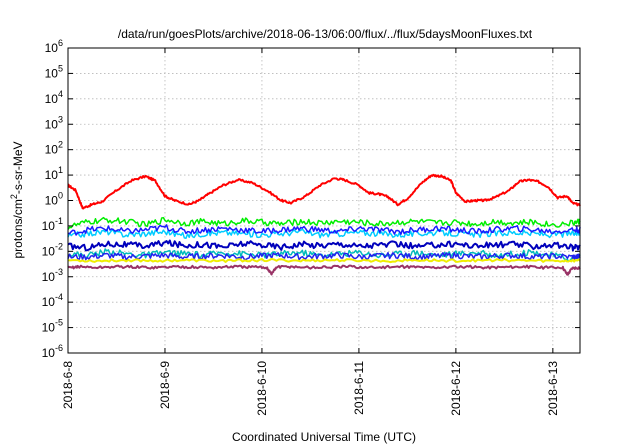 The width and height of the screenshot is (640, 448). I want to click on x-tick-label: 2018-6-10, so click(262, 388).